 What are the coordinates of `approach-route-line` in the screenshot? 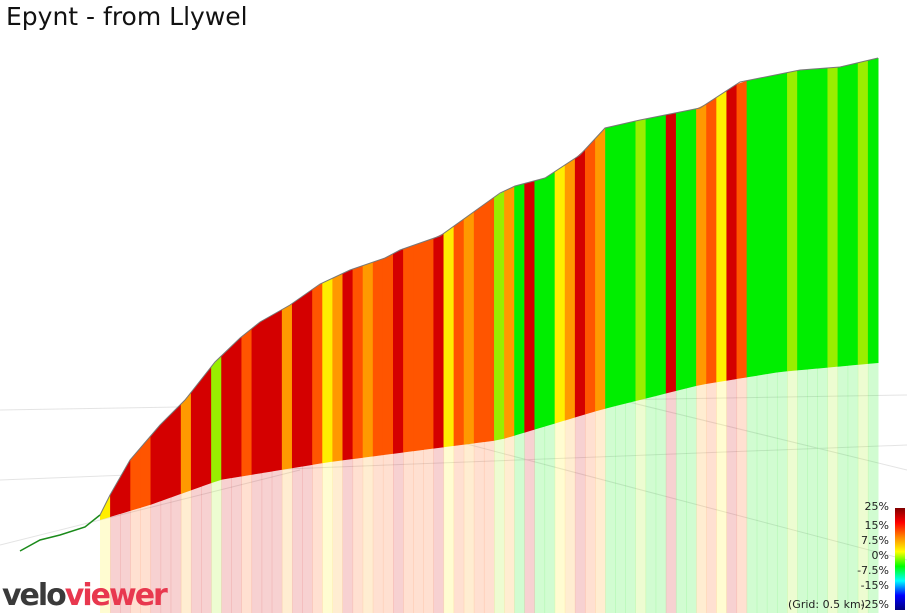 It's located at (60, 533).